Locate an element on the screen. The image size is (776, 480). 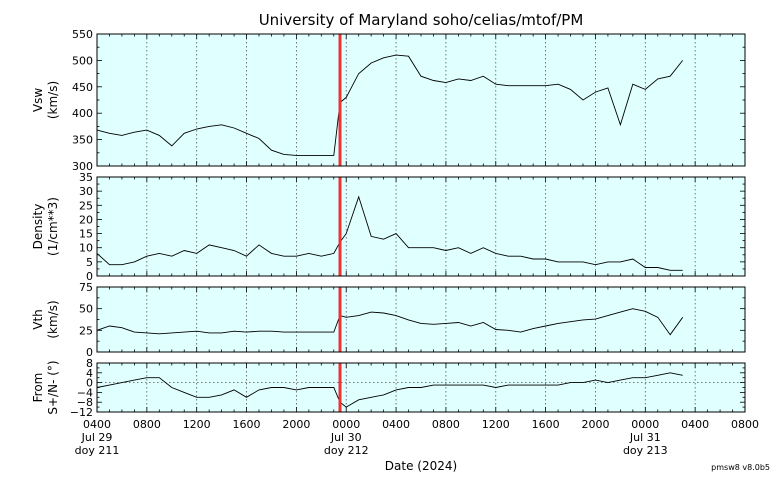
y-tick-label: 75 is located at coordinates (86, 287).